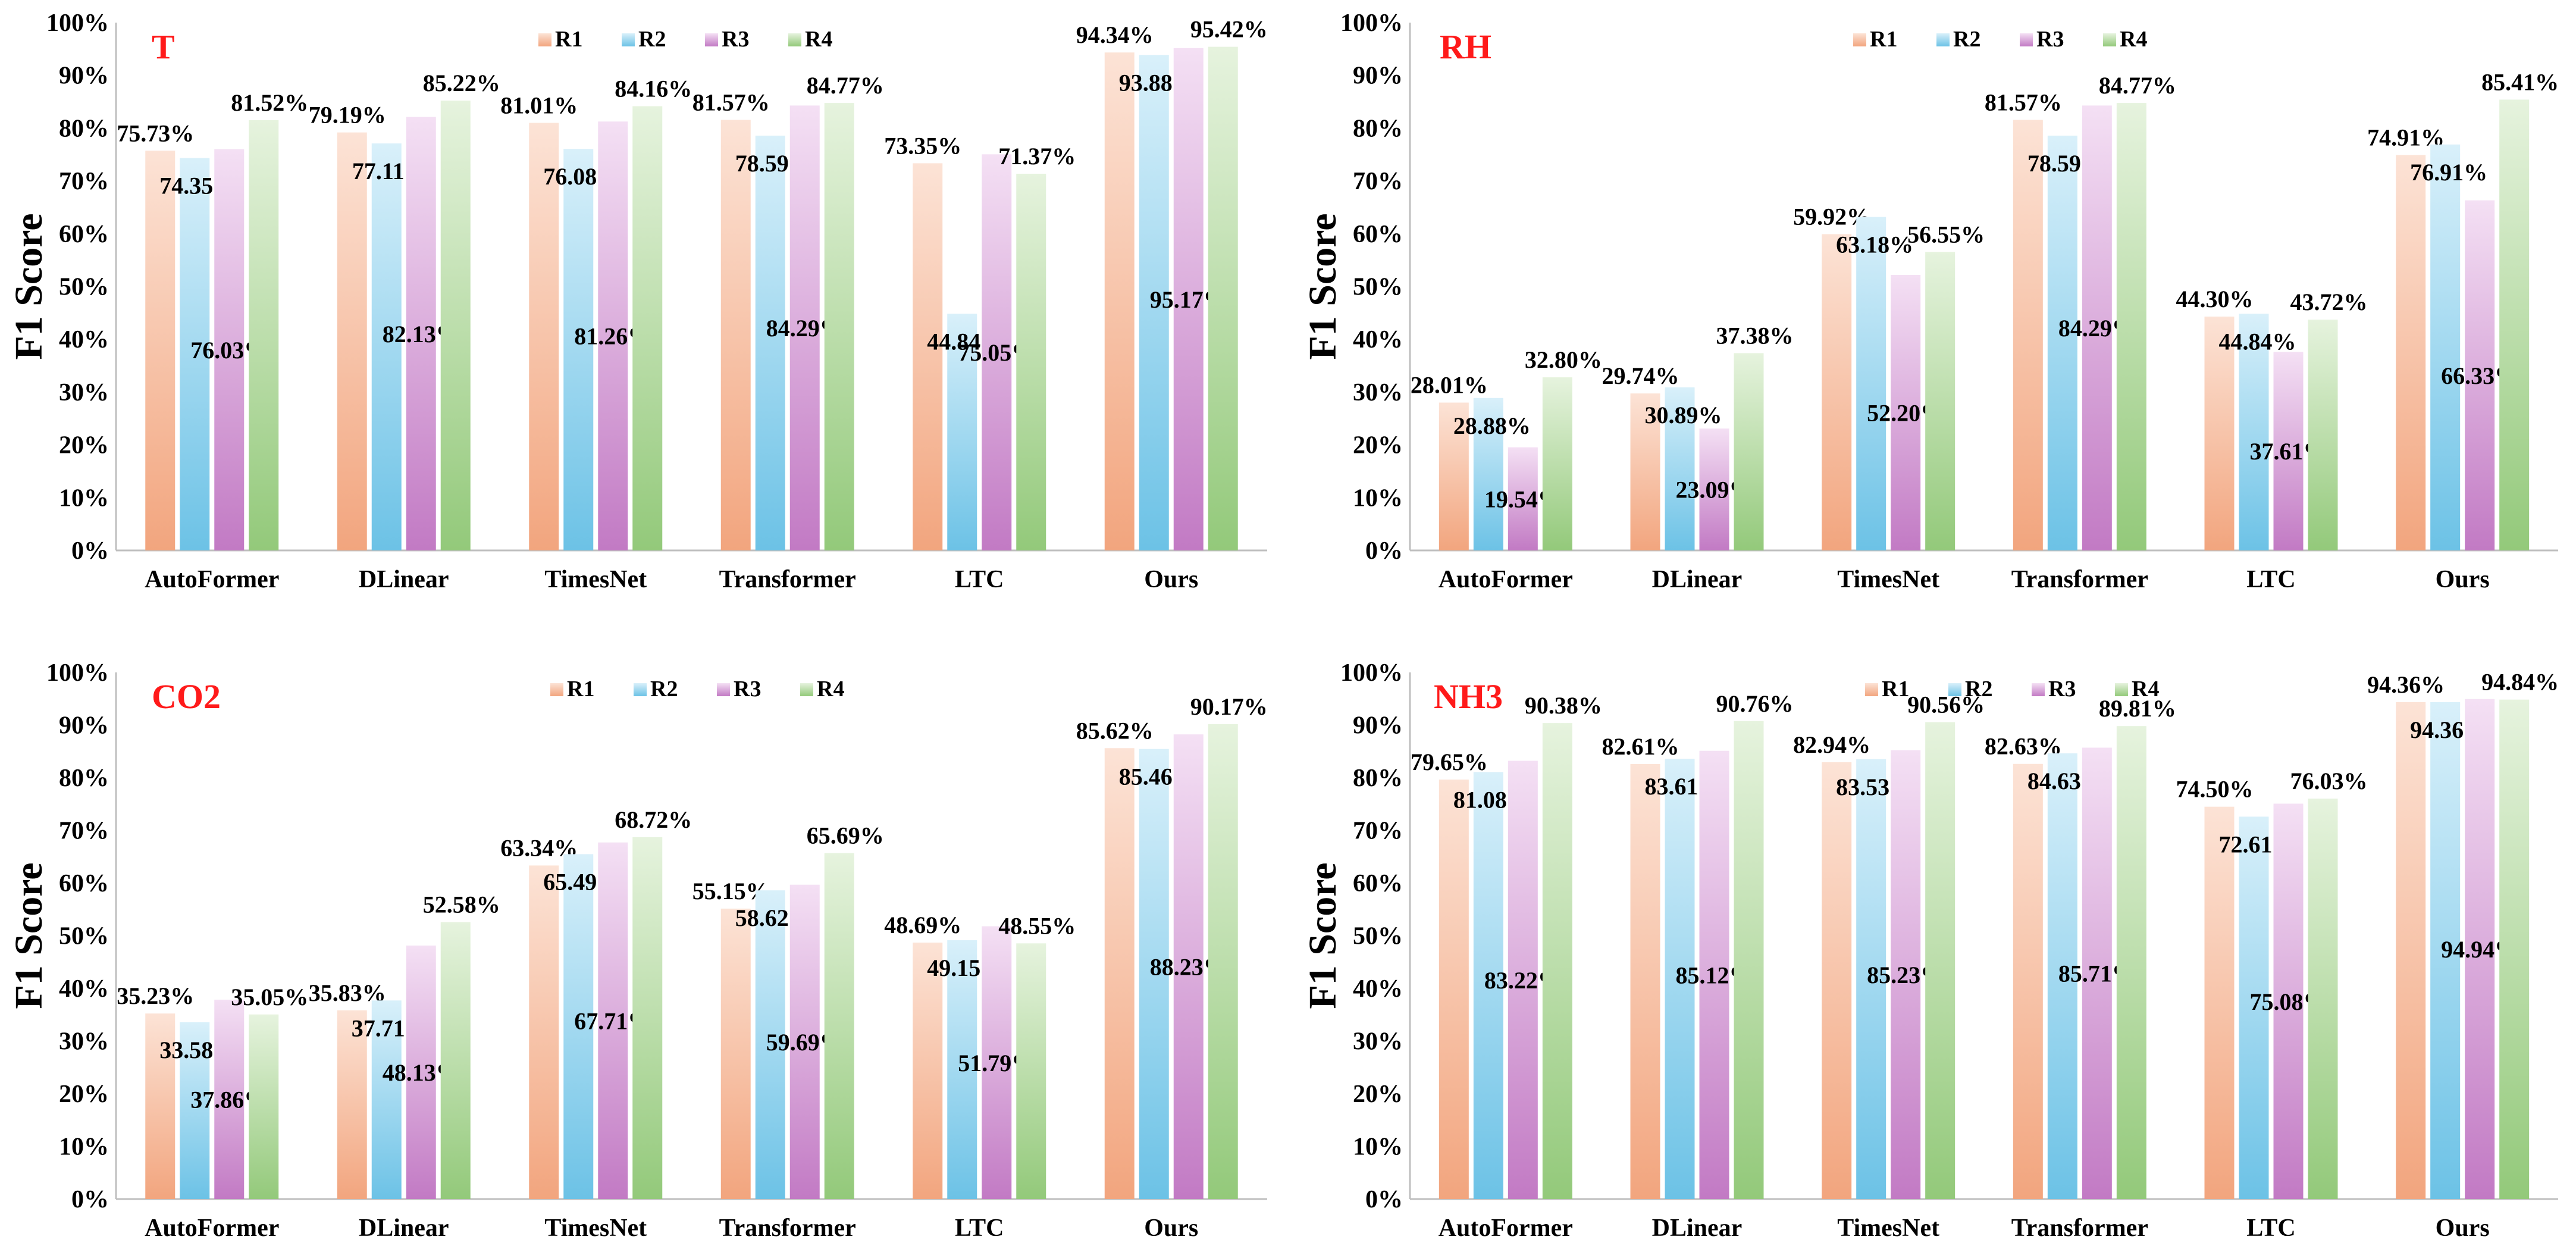 This screenshot has height=1252, width=2576. What do you see at coordinates (186, 696) in the screenshot?
I see `chart-title: CO2` at bounding box center [186, 696].